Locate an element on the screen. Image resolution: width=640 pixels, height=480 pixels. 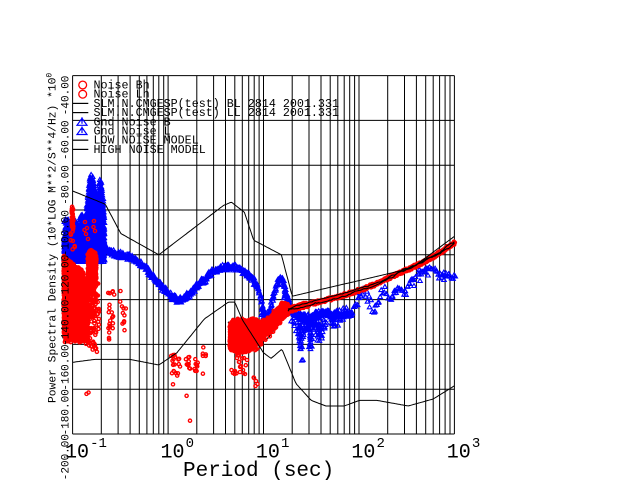
svg-text: Noise Lh is located at coordinates (122, 95).